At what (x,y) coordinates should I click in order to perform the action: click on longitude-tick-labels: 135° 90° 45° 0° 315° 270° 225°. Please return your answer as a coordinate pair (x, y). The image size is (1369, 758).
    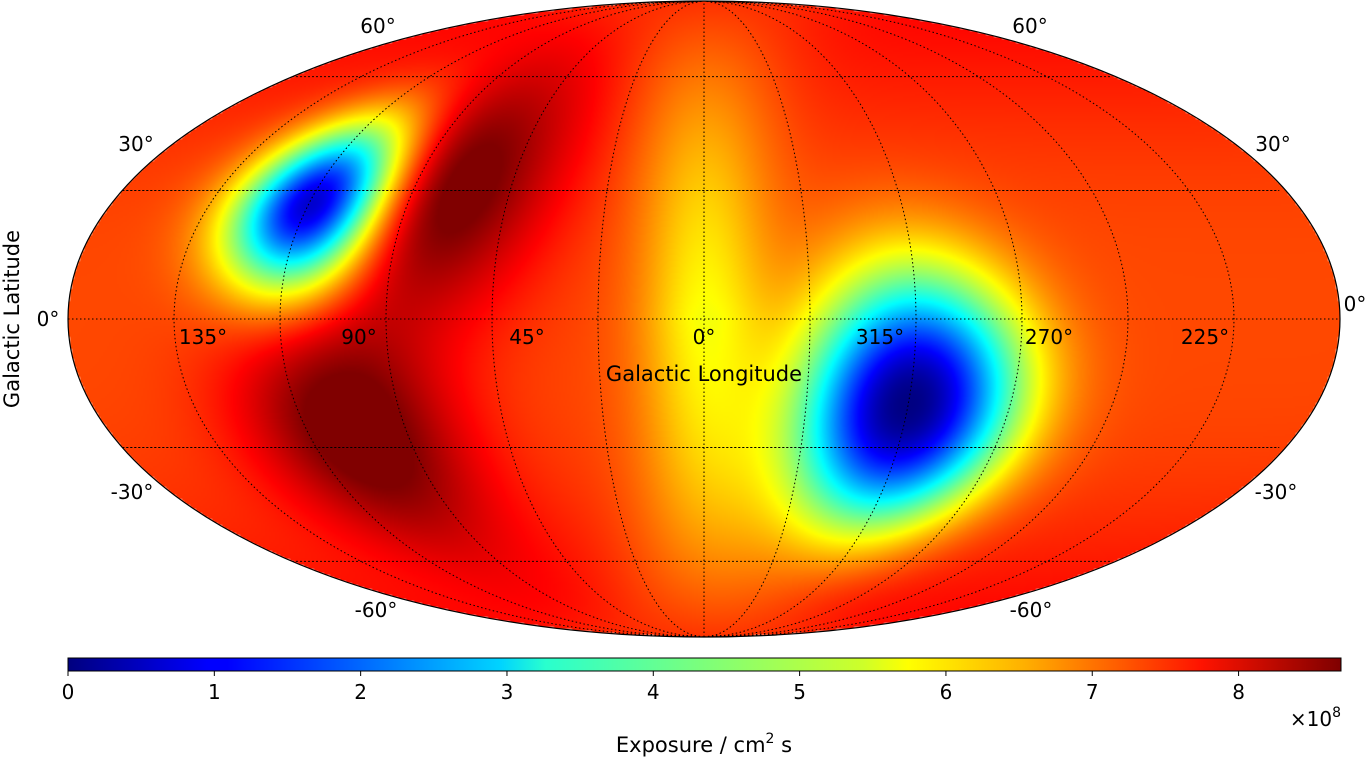
    Looking at the image, I should click on (704, 337).